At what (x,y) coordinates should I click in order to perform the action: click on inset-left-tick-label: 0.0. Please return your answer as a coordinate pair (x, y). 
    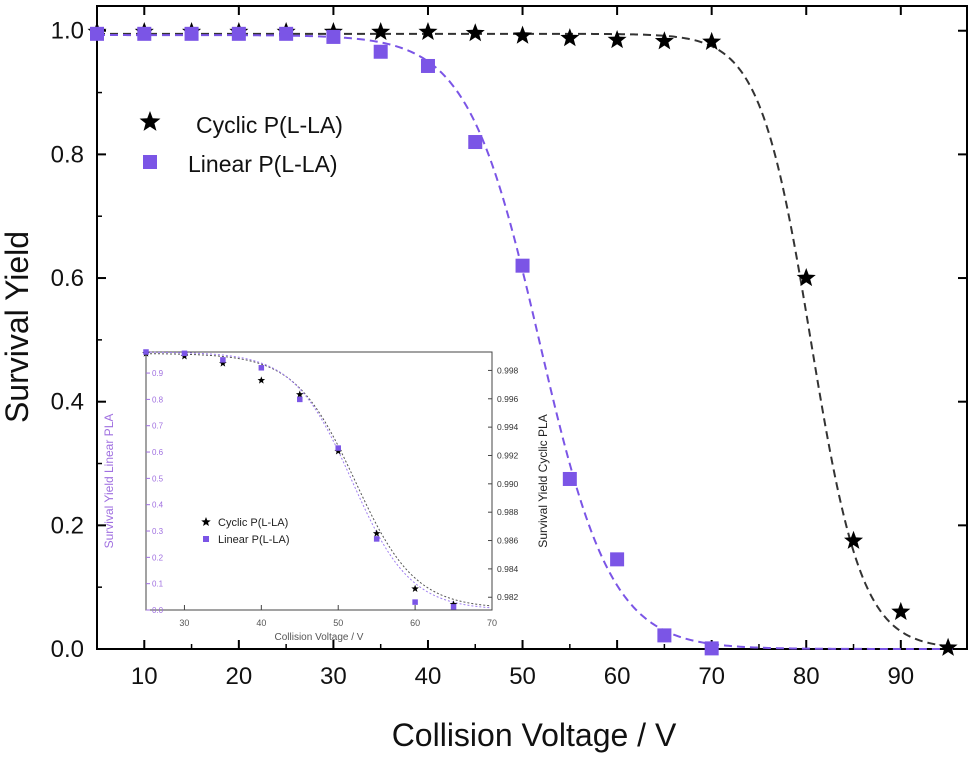
    Looking at the image, I should click on (158, 610).